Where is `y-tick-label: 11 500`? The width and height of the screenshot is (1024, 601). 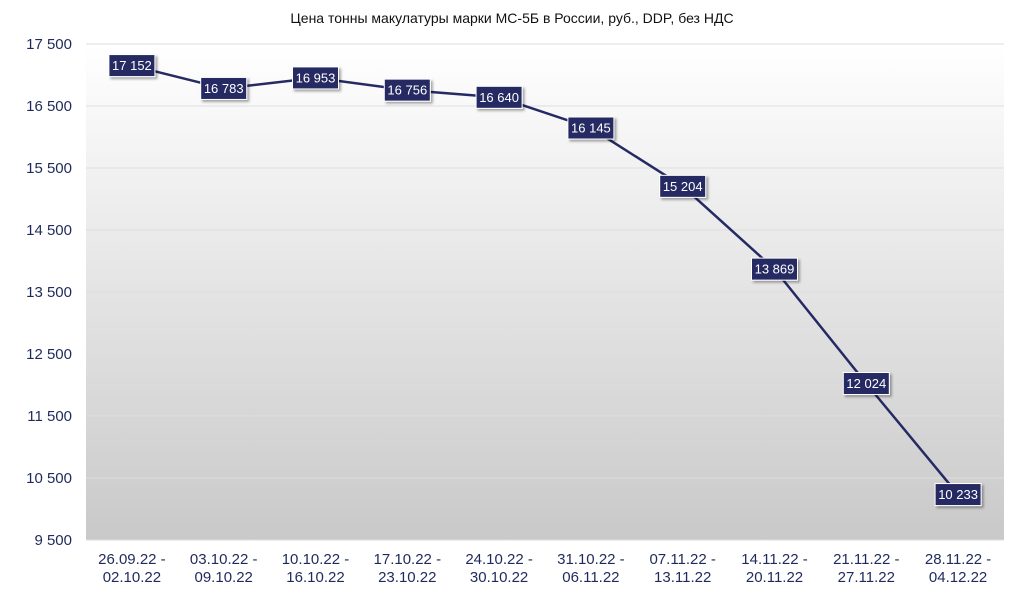 y-tick-label: 11 500 is located at coordinates (49, 416).